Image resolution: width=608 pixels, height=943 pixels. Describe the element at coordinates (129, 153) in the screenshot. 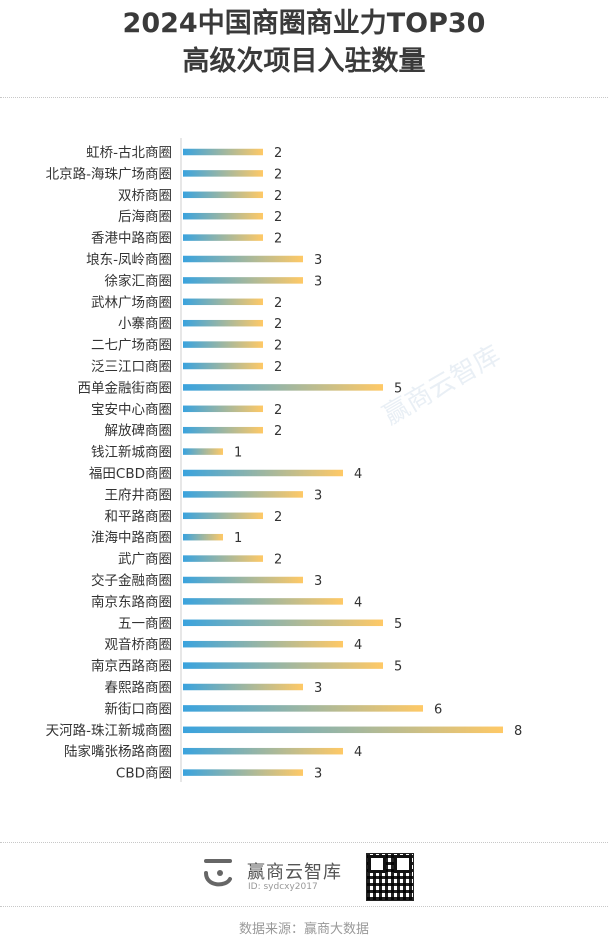

I see `category-label: 虹桥-古北商圈` at that location.